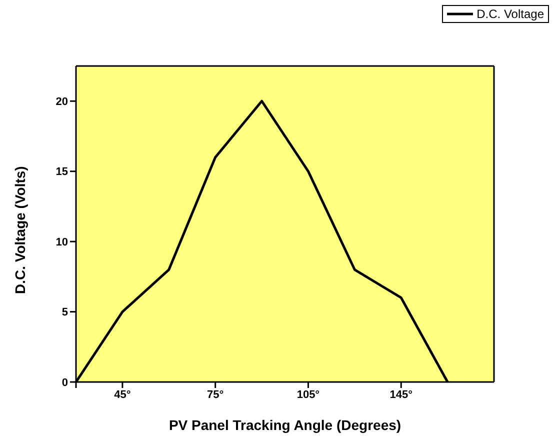 The width and height of the screenshot is (553, 443). Describe the element at coordinates (62, 172) in the screenshot. I see `y-tick-label: 15` at that location.